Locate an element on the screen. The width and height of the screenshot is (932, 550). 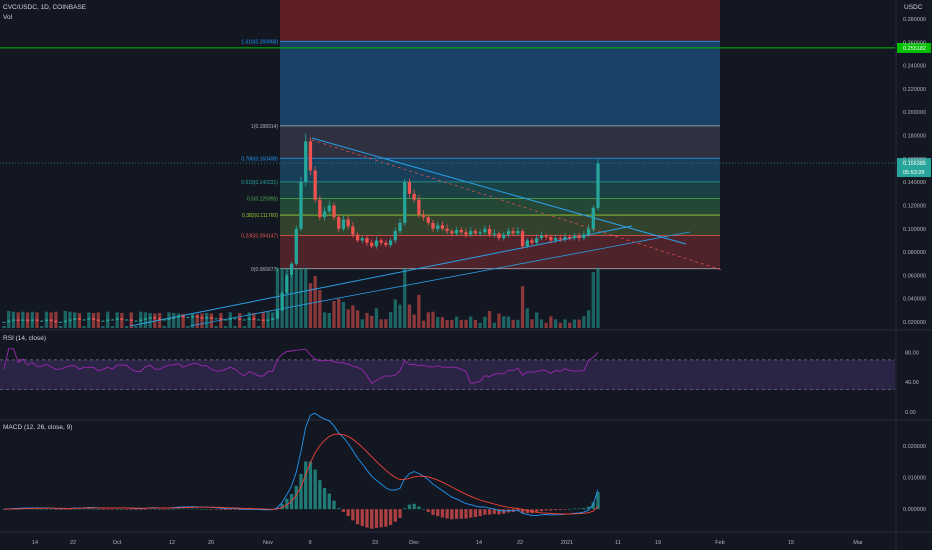
price-tick-label: 0.180000 is located at coordinates (914, 137).